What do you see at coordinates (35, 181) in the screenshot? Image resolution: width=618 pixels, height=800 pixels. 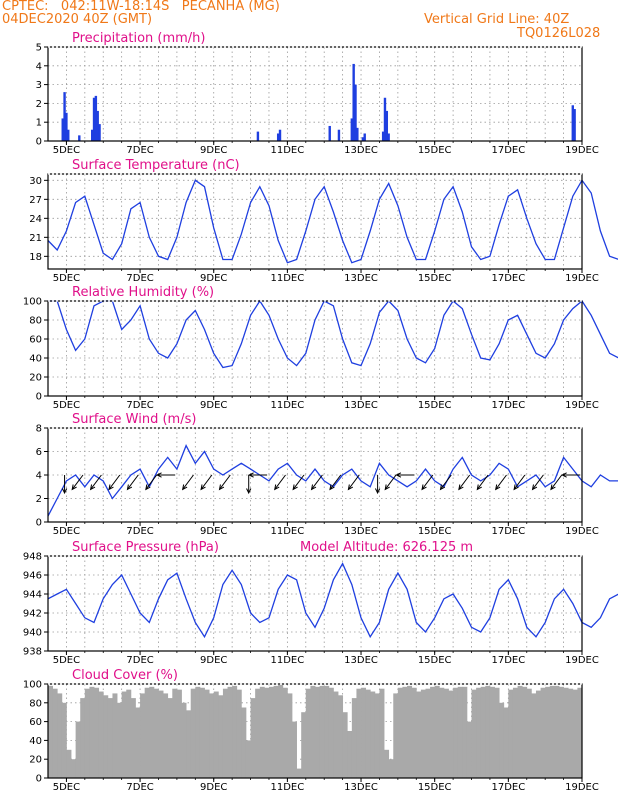 I see `y-tick-label: 30` at bounding box center [35, 181].